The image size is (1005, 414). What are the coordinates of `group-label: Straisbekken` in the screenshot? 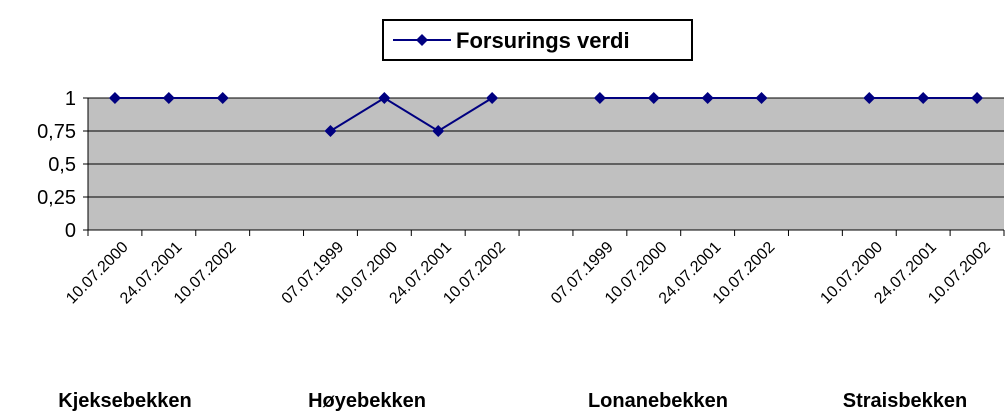 It's located at (905, 401).